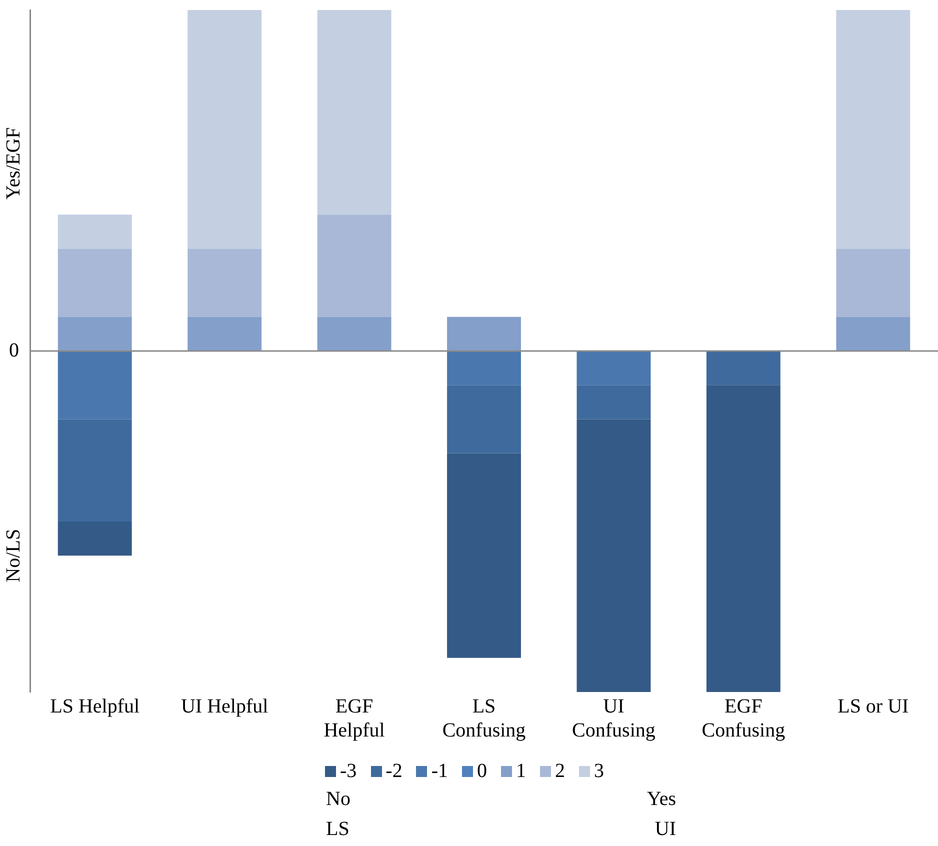 This screenshot has height=846, width=938. Describe the element at coordinates (661, 814) in the screenshot. I see `text: Yes UI` at that location.